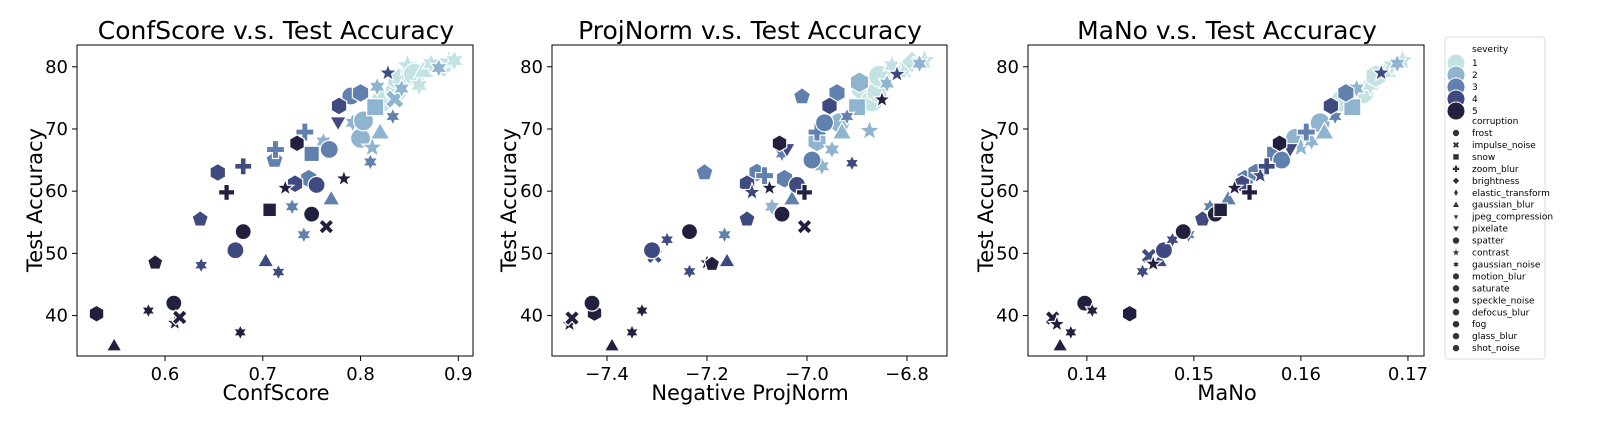 This screenshot has width=1616, height=440. Describe the element at coordinates (276, 30) in the screenshot. I see `chart-title: ConfScore v.s. Test Accuracy` at that location.